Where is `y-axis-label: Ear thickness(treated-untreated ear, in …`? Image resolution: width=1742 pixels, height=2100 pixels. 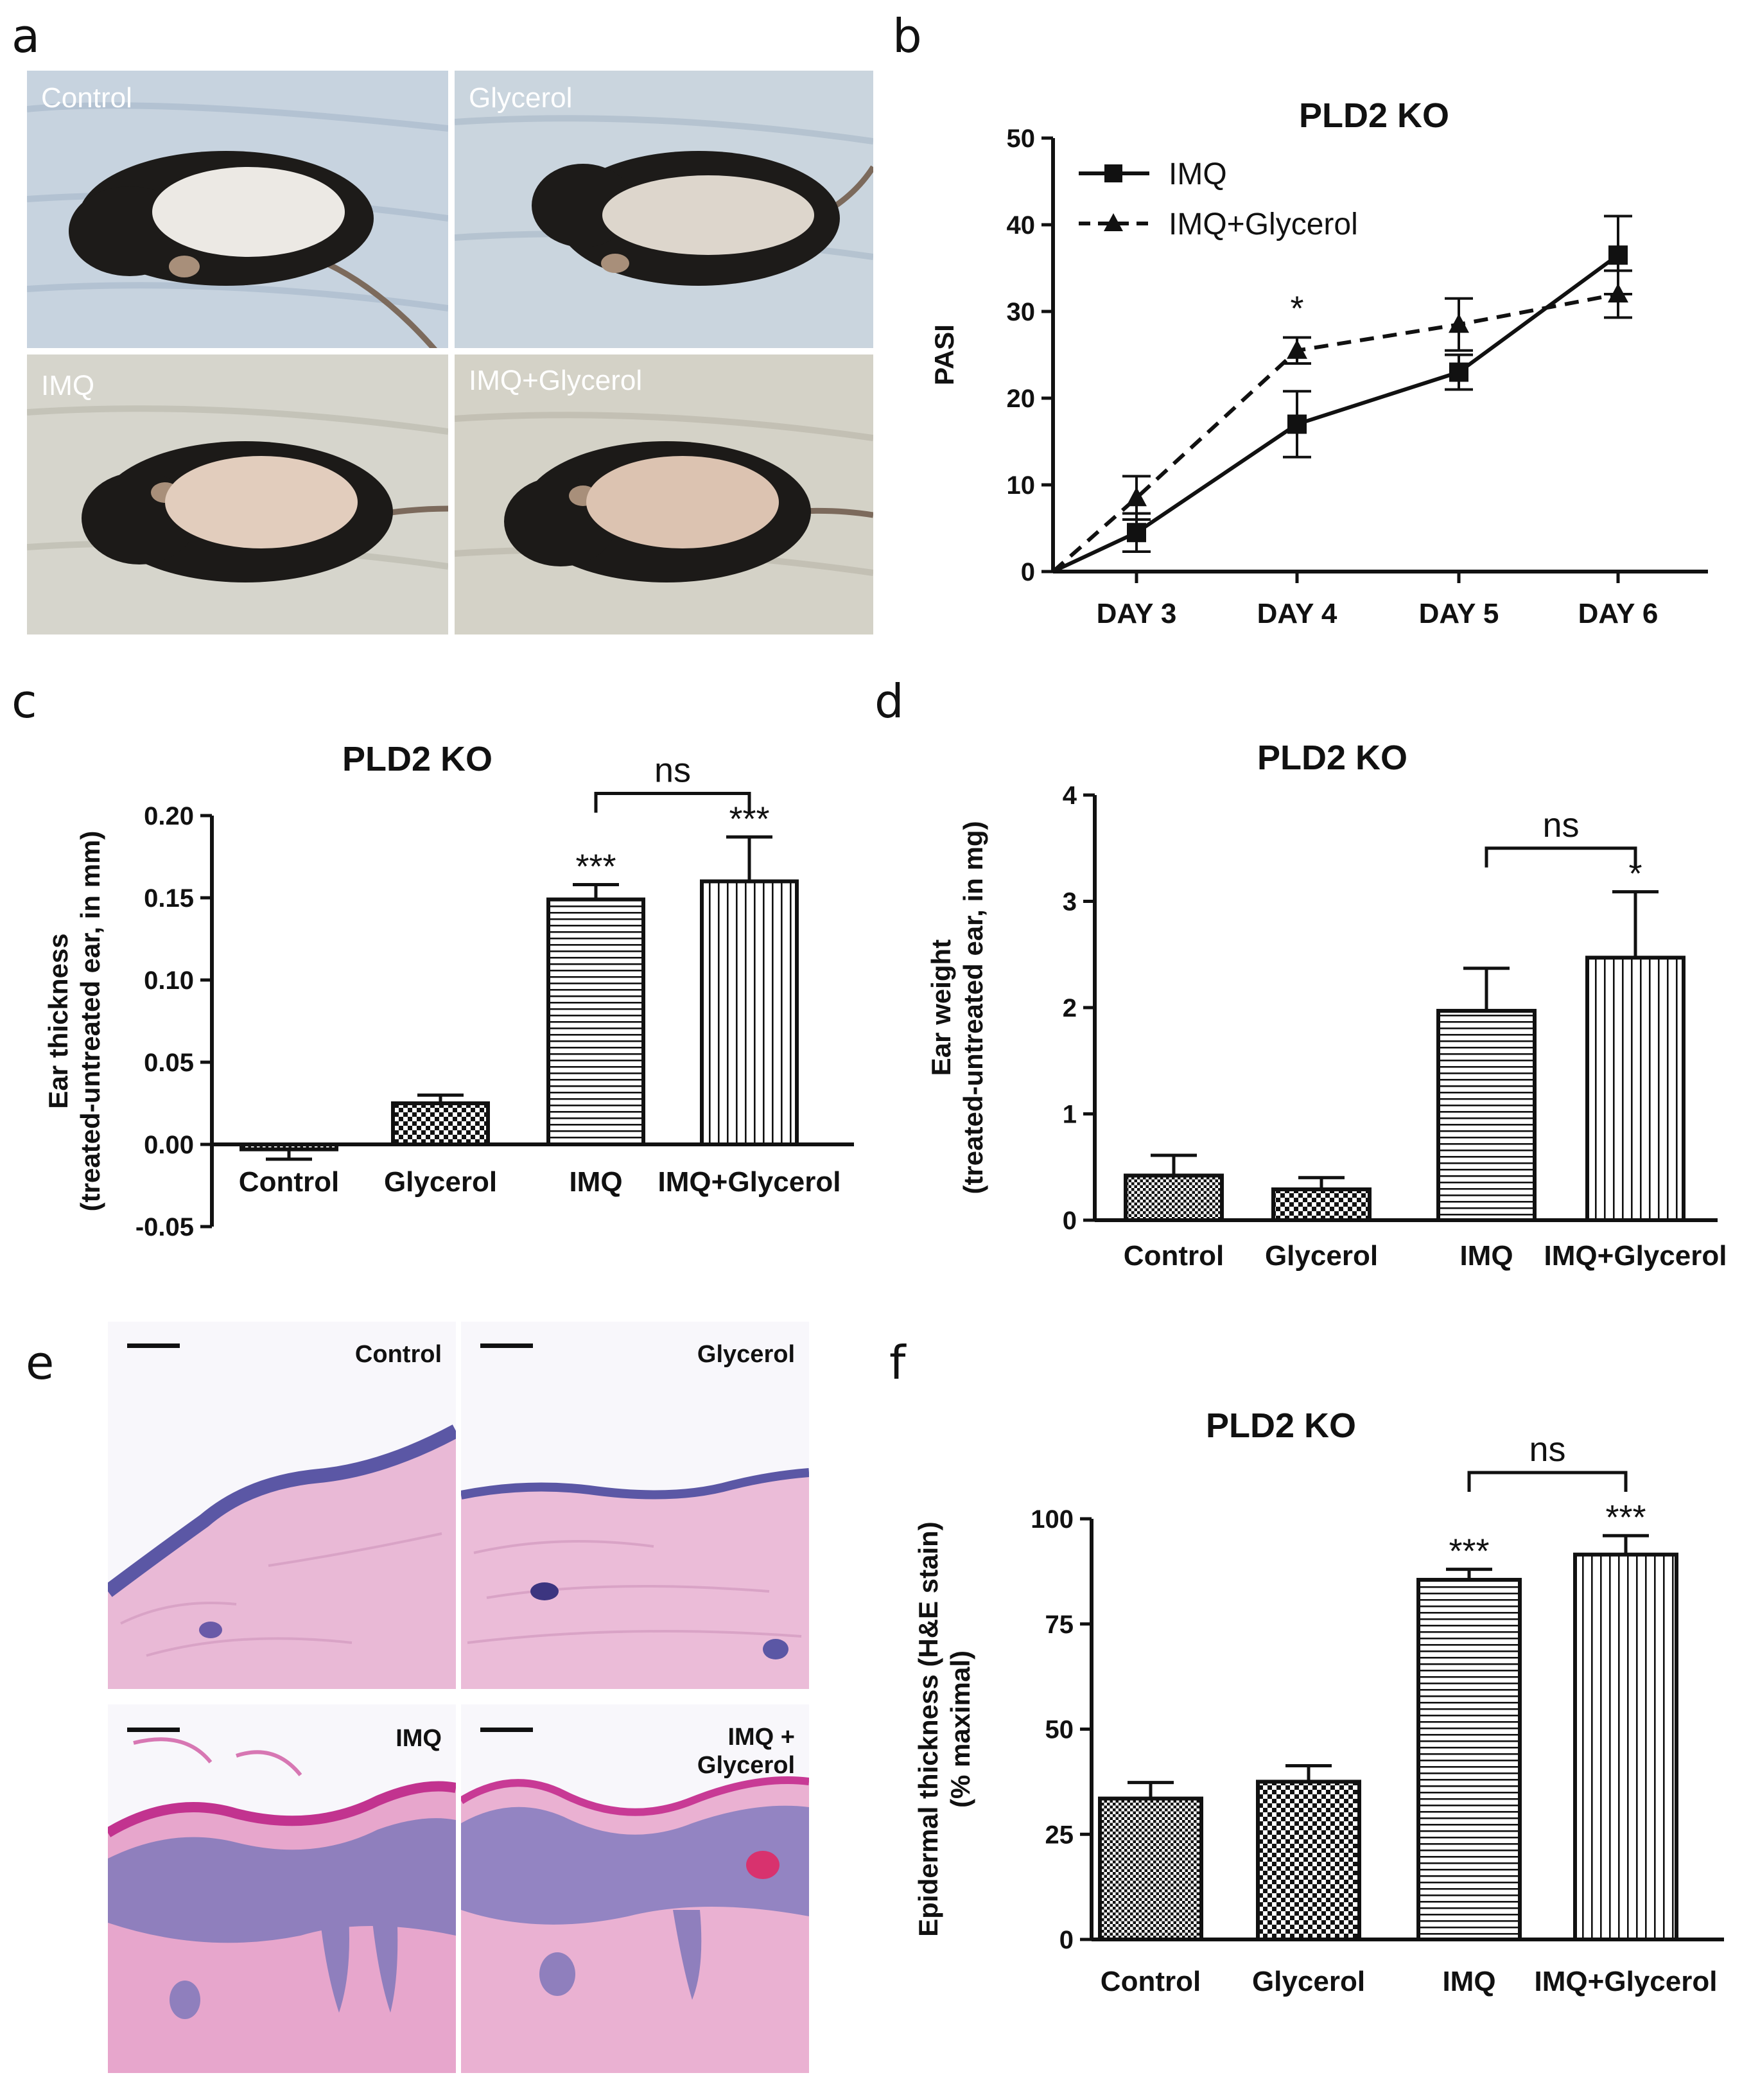
y-axis-label: Ear thickness(treated-untreated ear, in … is located at coordinates (74, 1022).